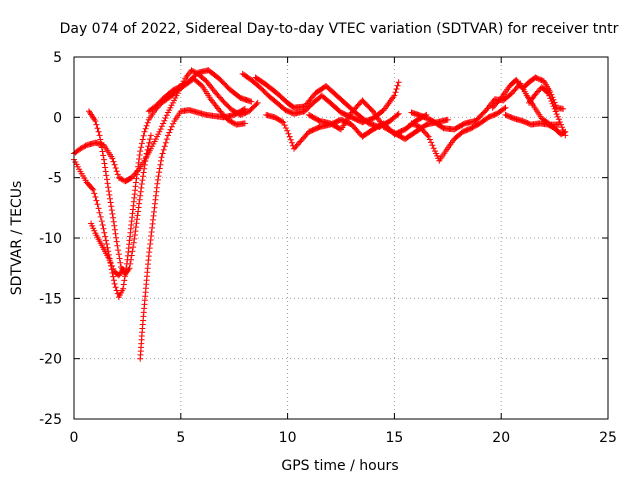 This screenshot has width=640, height=480. I want to click on y-tick-label: 0, so click(57, 118).